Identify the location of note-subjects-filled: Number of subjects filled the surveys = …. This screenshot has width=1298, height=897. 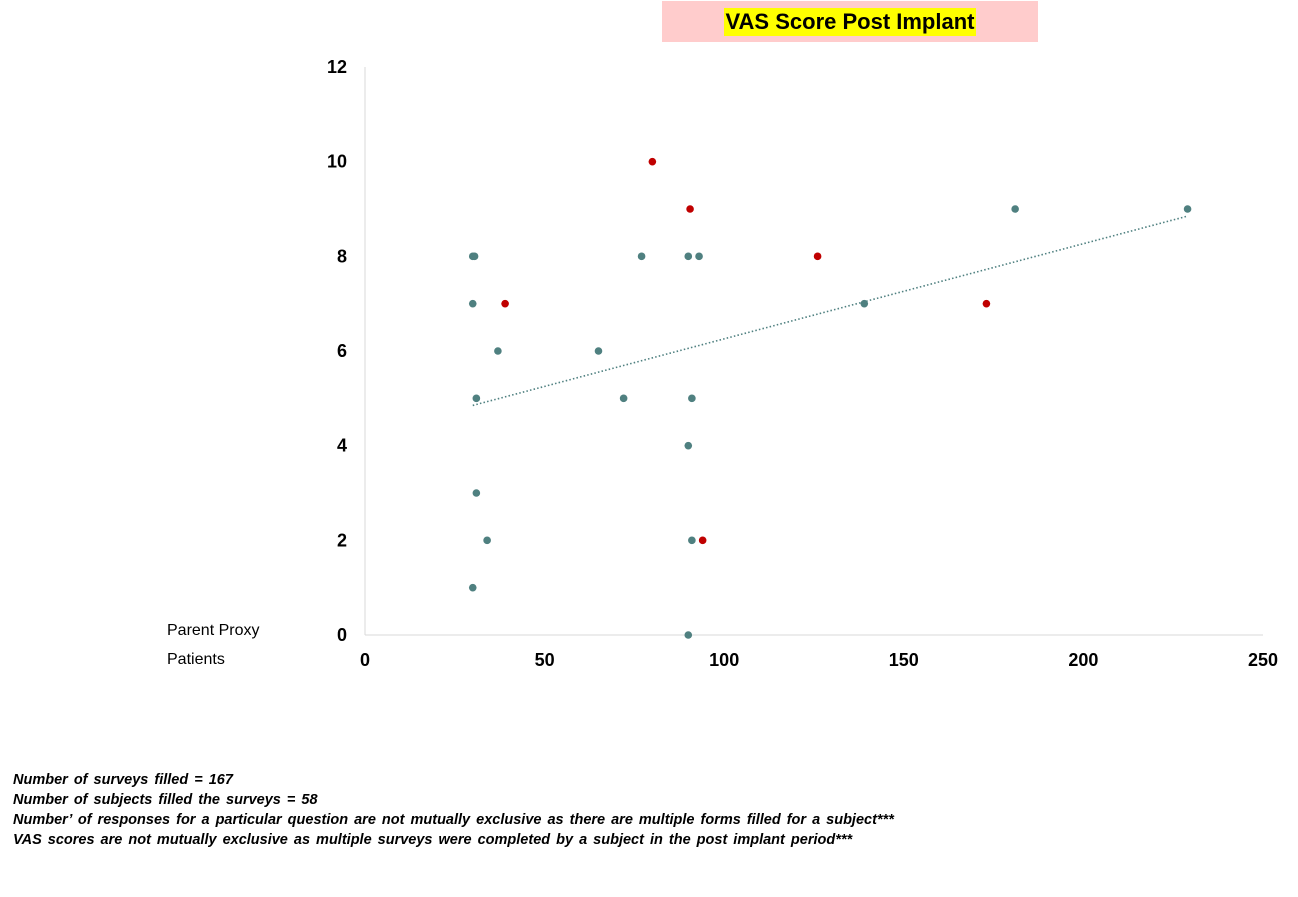
(165, 800).